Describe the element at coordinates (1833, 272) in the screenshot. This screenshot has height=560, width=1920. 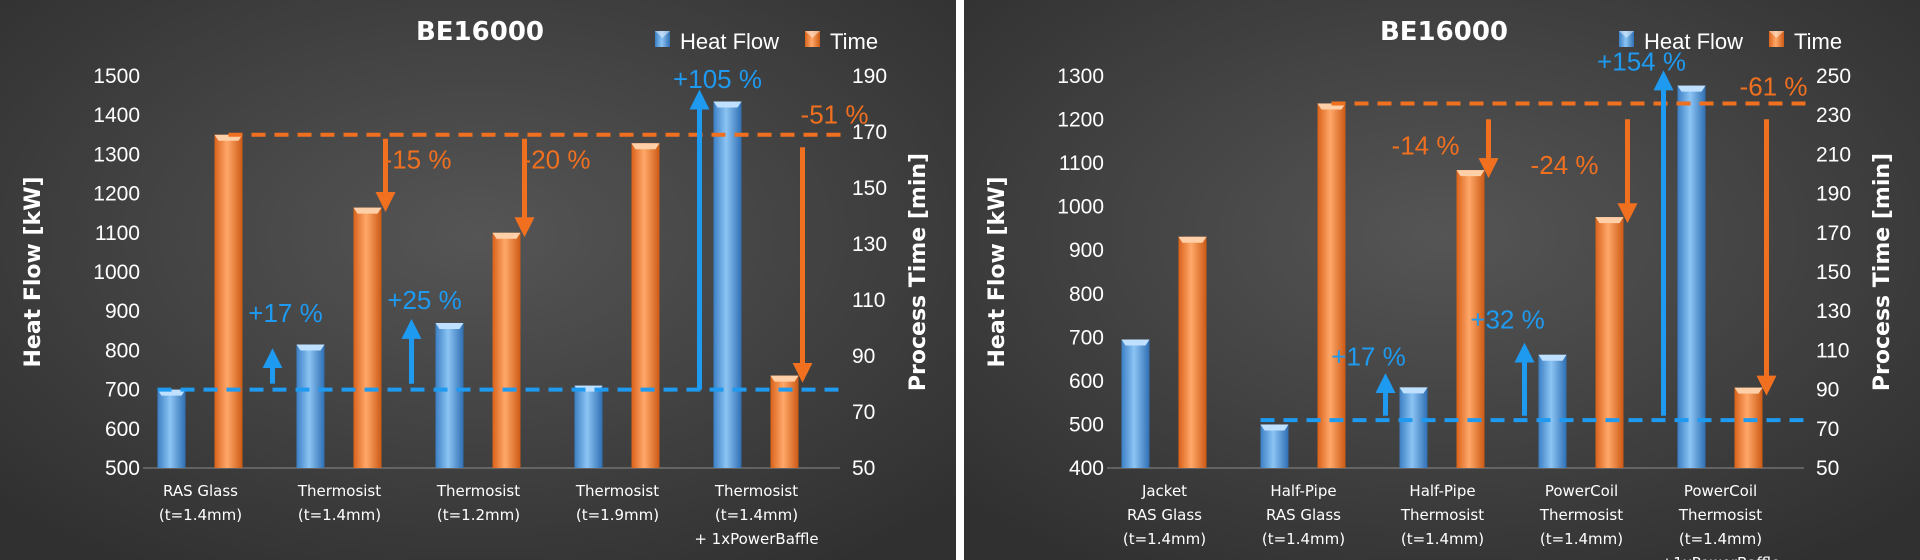
I see `y2-tick-label: 150` at that location.